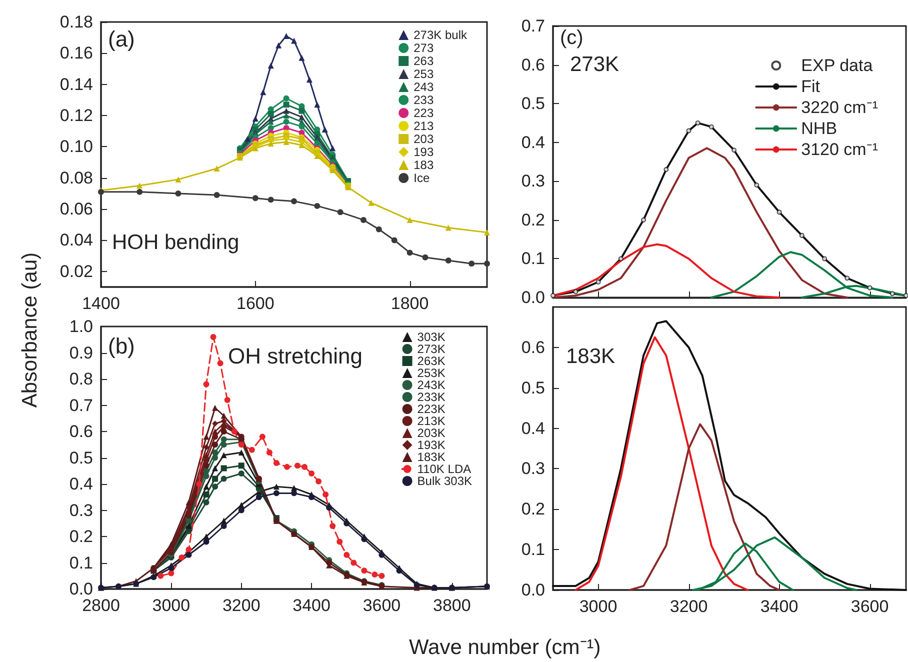  I want to click on y-tick-label: 1.0, so click(81, 326).